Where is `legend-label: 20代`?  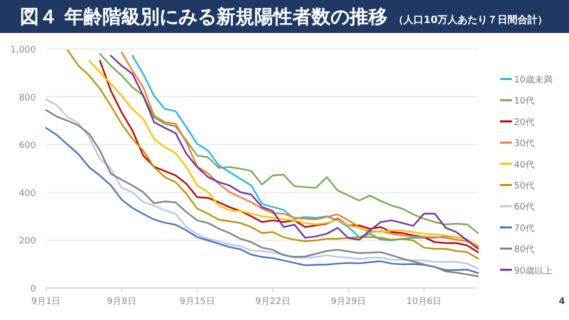 legend-label: 20代 is located at coordinates (524, 122).